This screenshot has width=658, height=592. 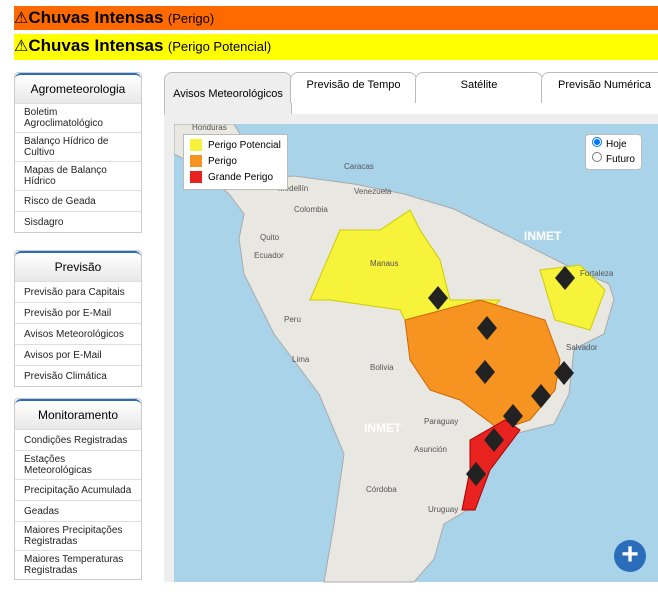 I want to click on radio-label: Futuro, so click(x=620, y=159).